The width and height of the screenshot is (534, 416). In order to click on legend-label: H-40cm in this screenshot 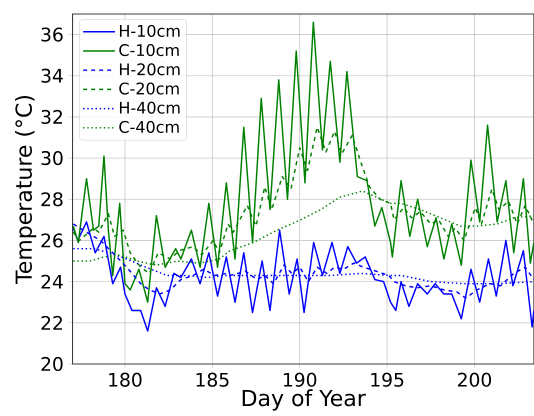, I will do `click(150, 108)`.